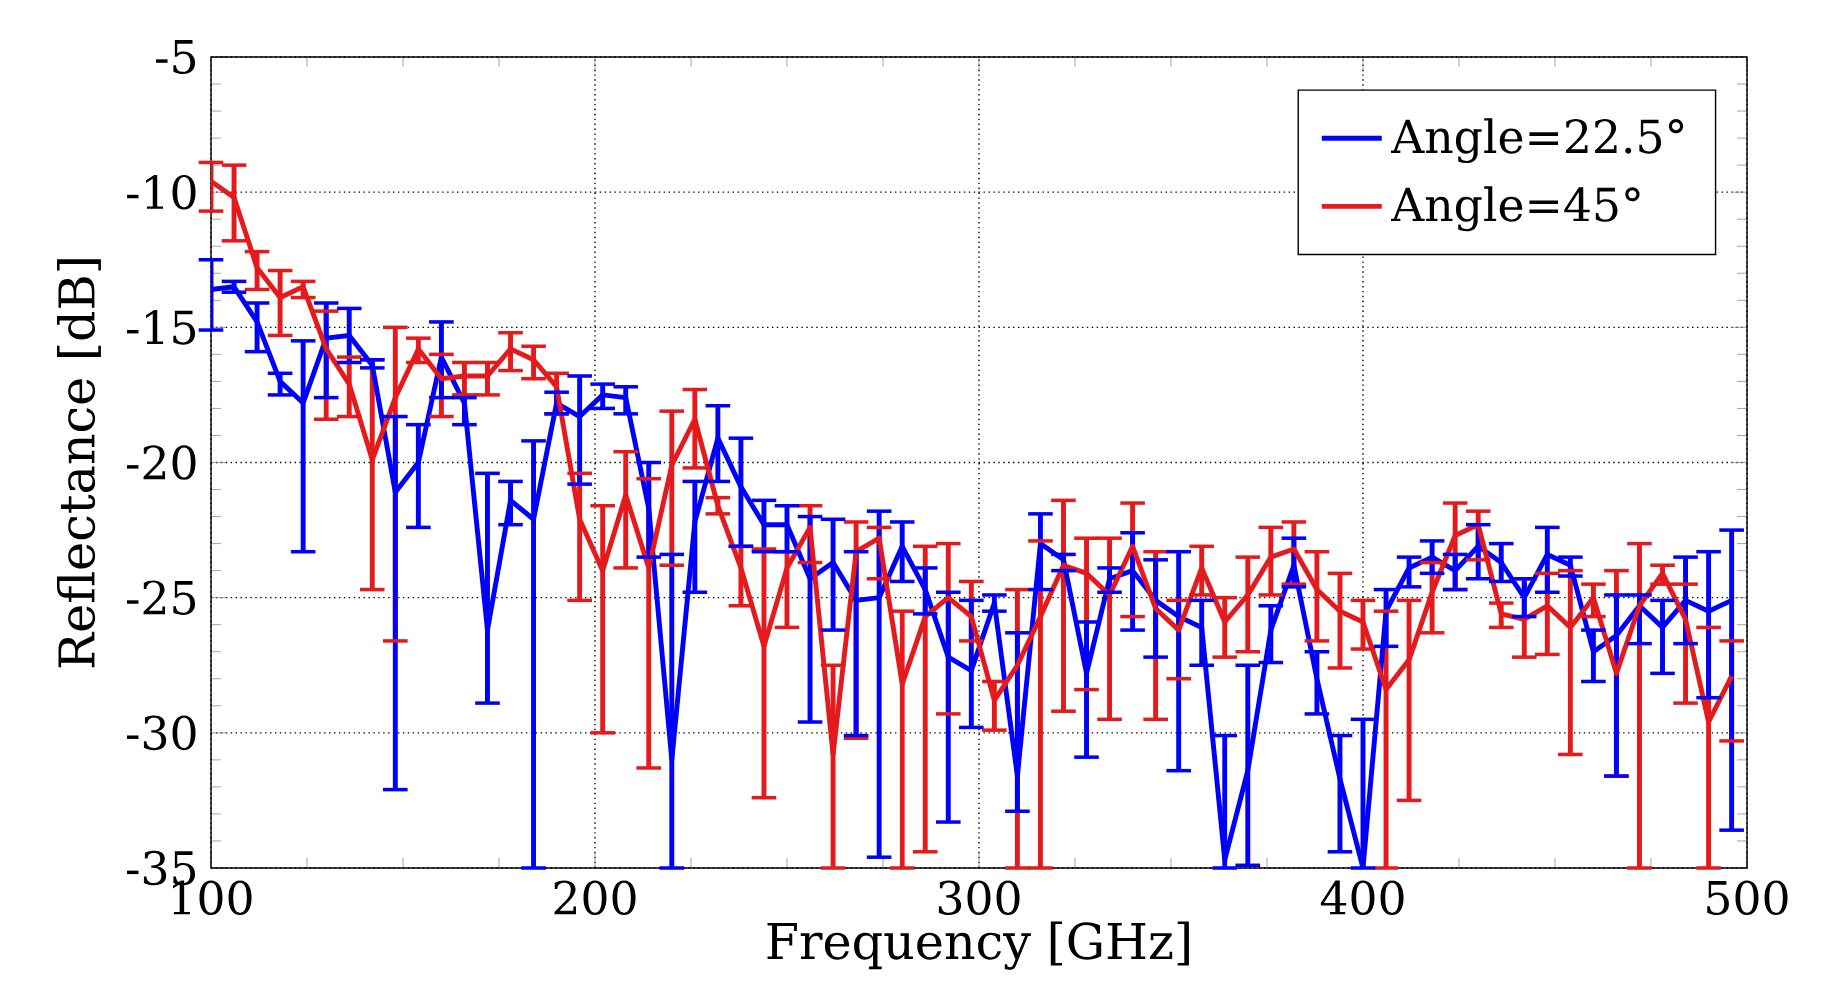  I want to click on x-tick-label: 200, so click(595, 897).